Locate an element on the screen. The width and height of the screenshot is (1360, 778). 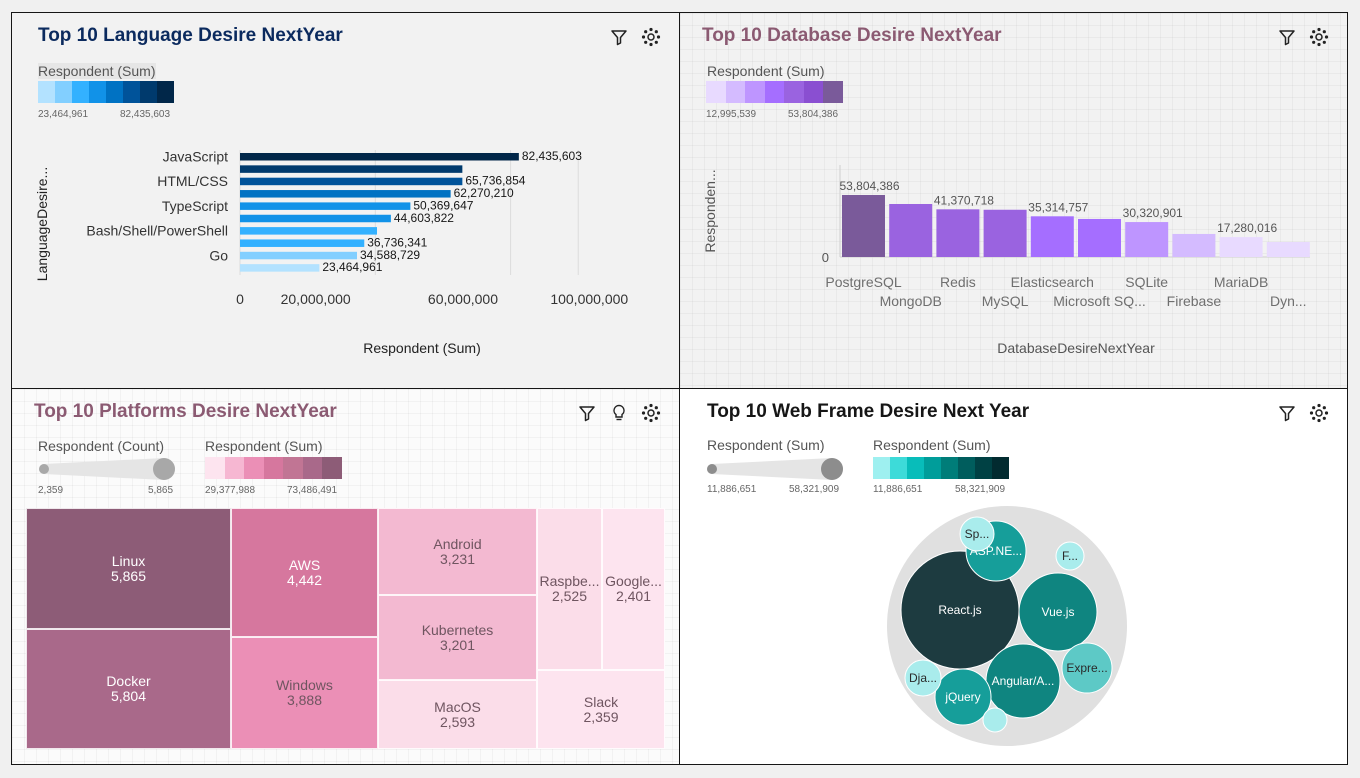
treemap-cell: Kubernetes 3,201 is located at coordinates (457, 637).